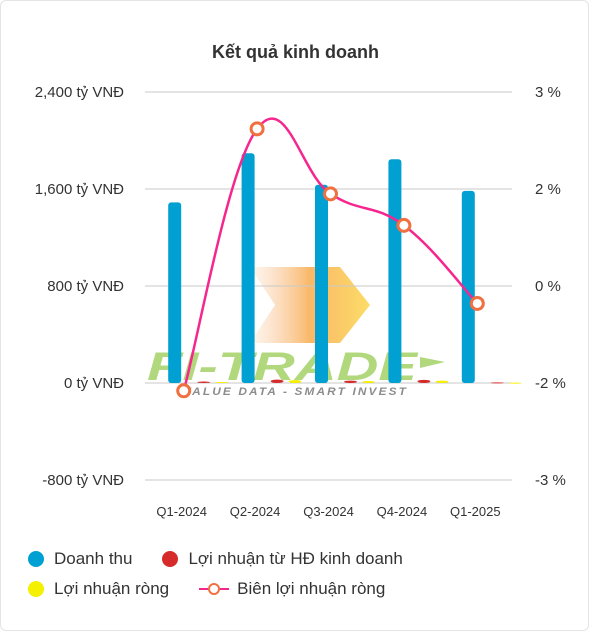 Image resolution: width=591 pixels, height=633 pixels. I want to click on left-tick-label: 800 tỷ VNĐ, so click(85, 286).